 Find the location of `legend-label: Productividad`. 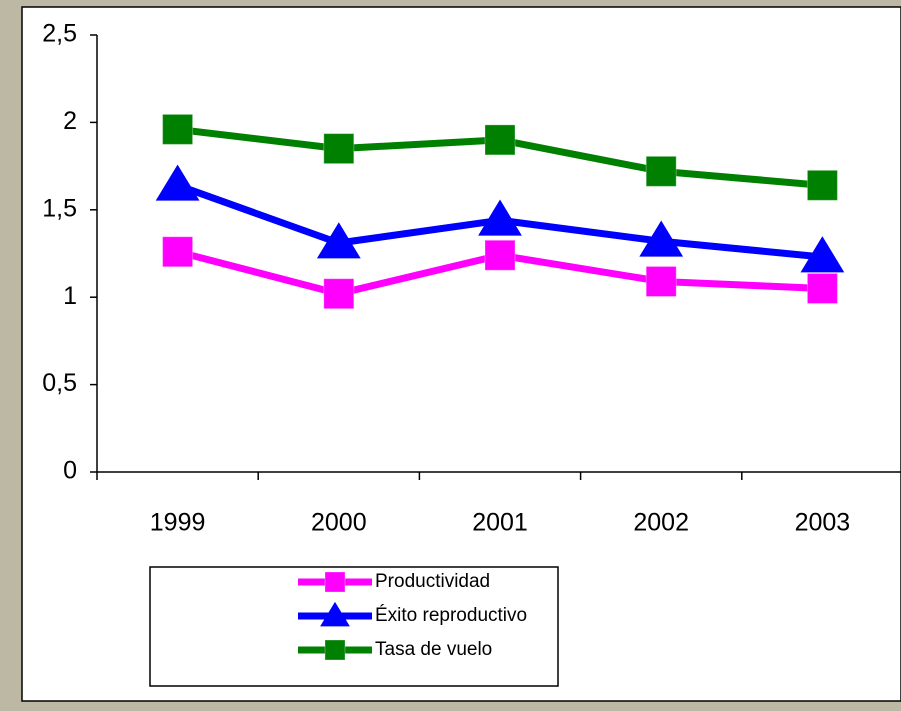

legend-label: Productividad is located at coordinates (432, 581).